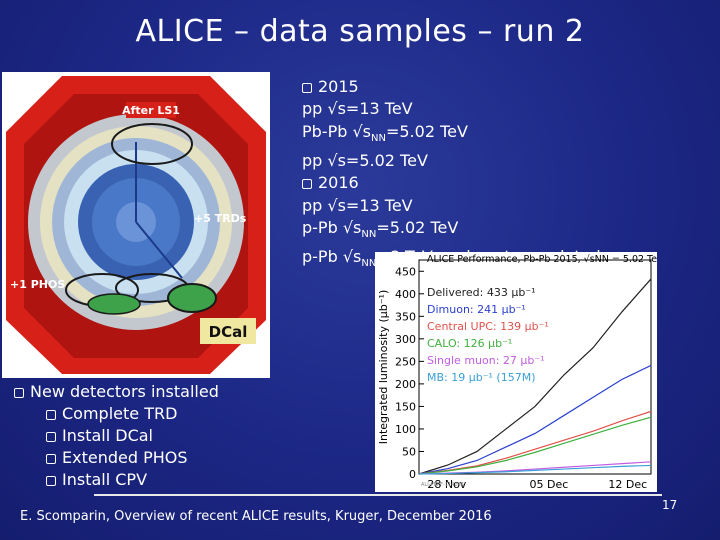 Image resolution: width=720 pixels, height=540 pixels. I want to click on plot-frame, so click(535, 367).